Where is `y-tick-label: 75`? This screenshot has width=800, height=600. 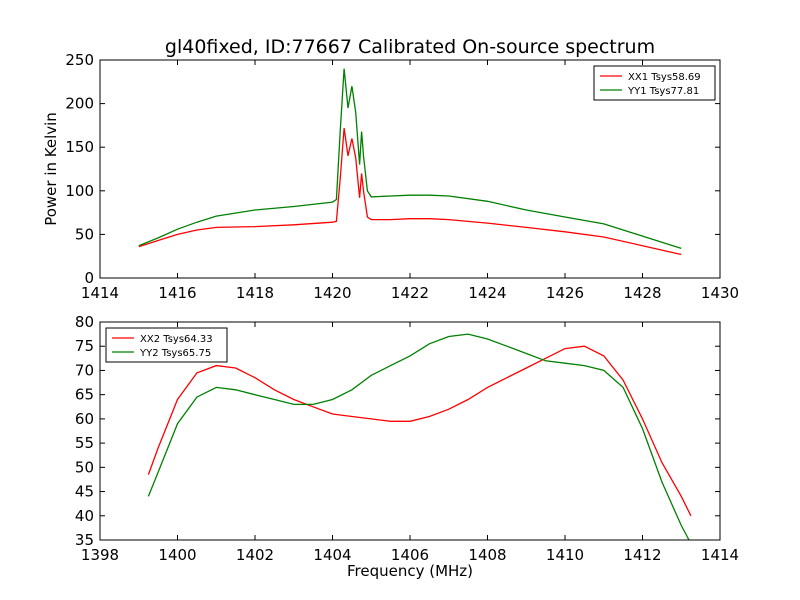
y-tick-label: 75 is located at coordinates (84, 346).